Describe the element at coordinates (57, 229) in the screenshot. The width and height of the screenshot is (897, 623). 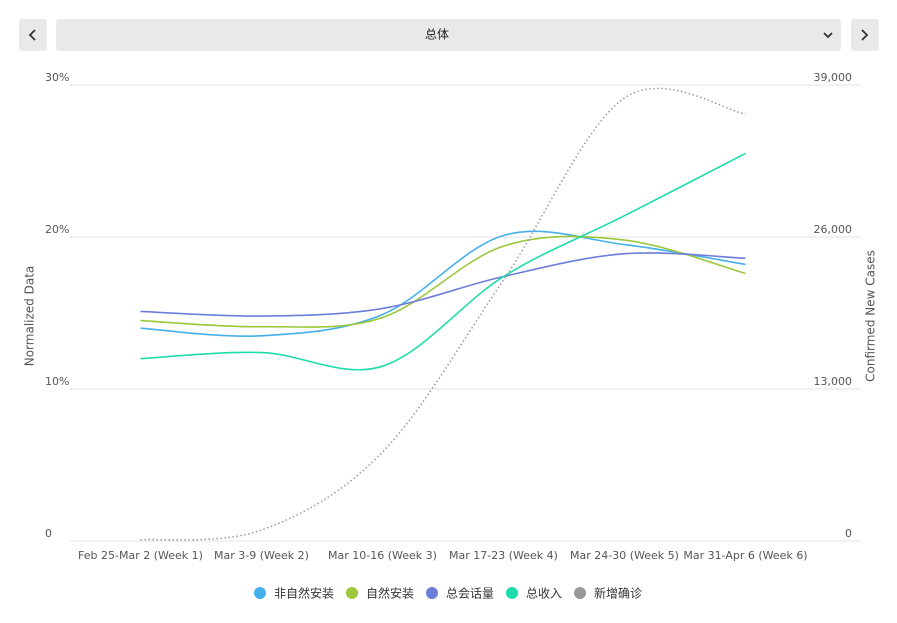
I see `y-tick-label: 20%` at that location.